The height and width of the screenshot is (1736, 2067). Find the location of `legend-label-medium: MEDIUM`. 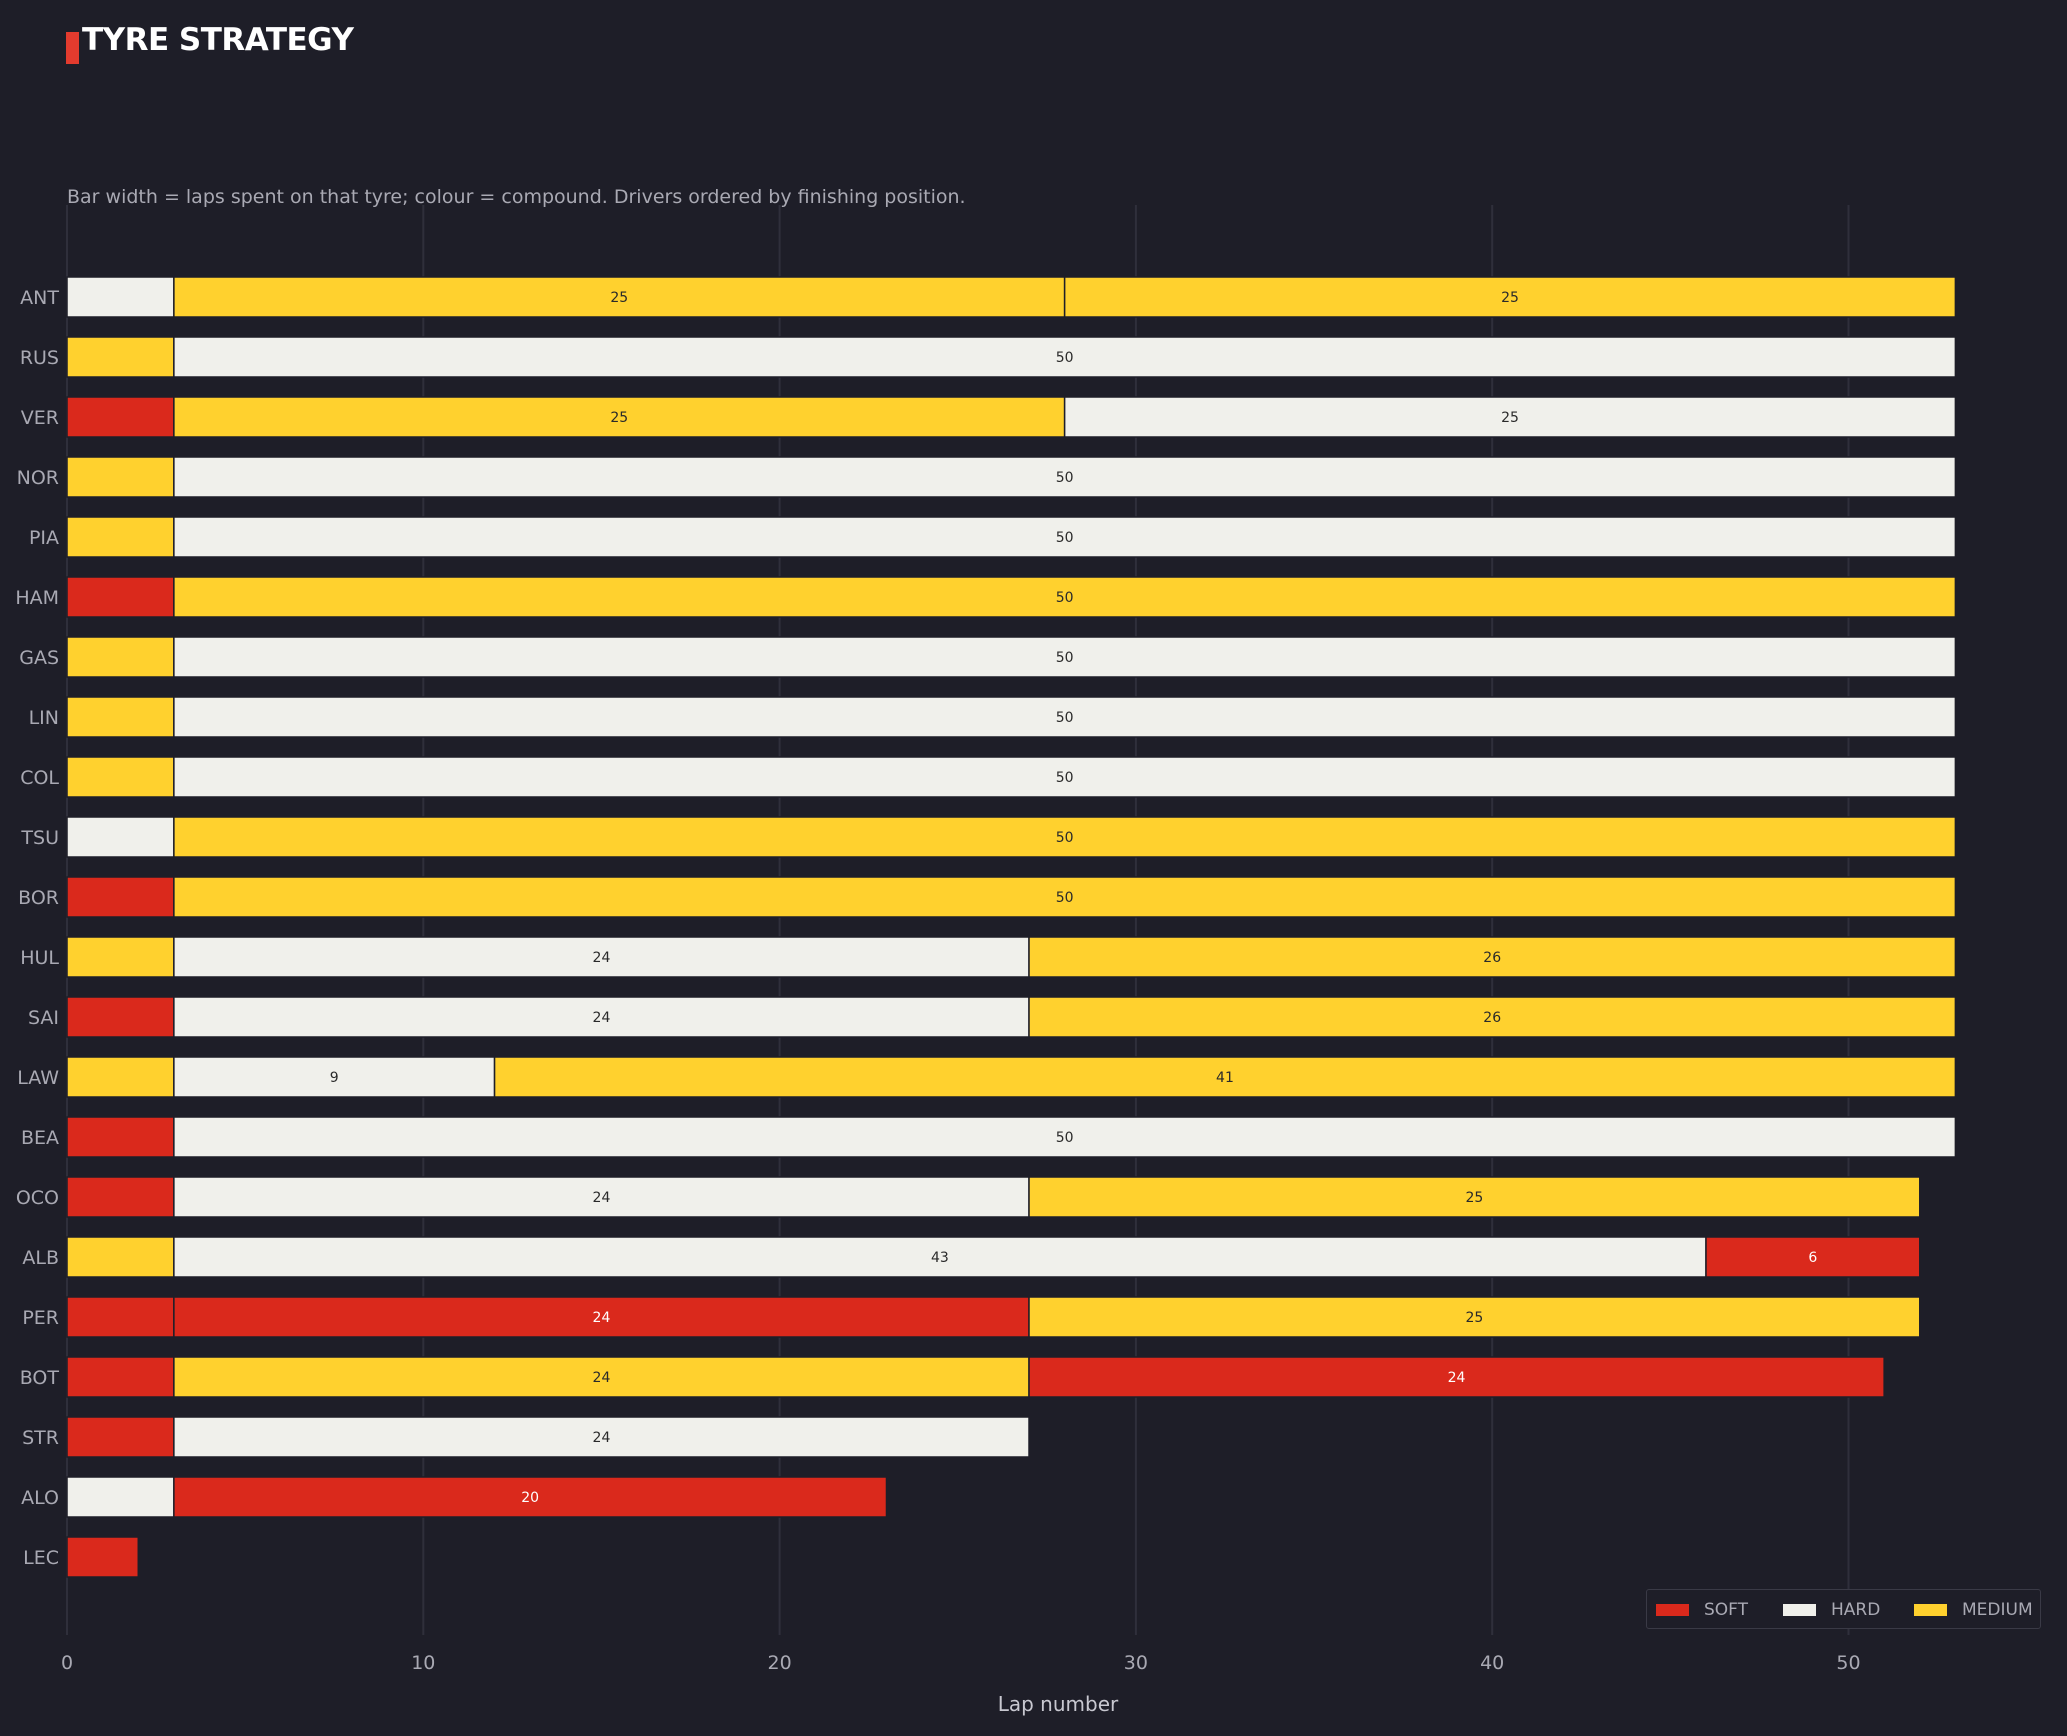

legend-label-medium: MEDIUM is located at coordinates (1997, 1610).